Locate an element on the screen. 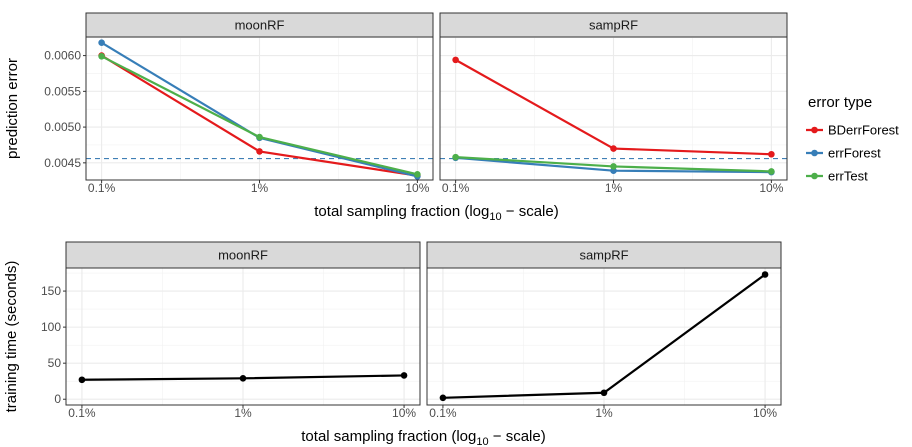 The image size is (912, 447). y-tick-label: 0.0050 is located at coordinates (62, 127).